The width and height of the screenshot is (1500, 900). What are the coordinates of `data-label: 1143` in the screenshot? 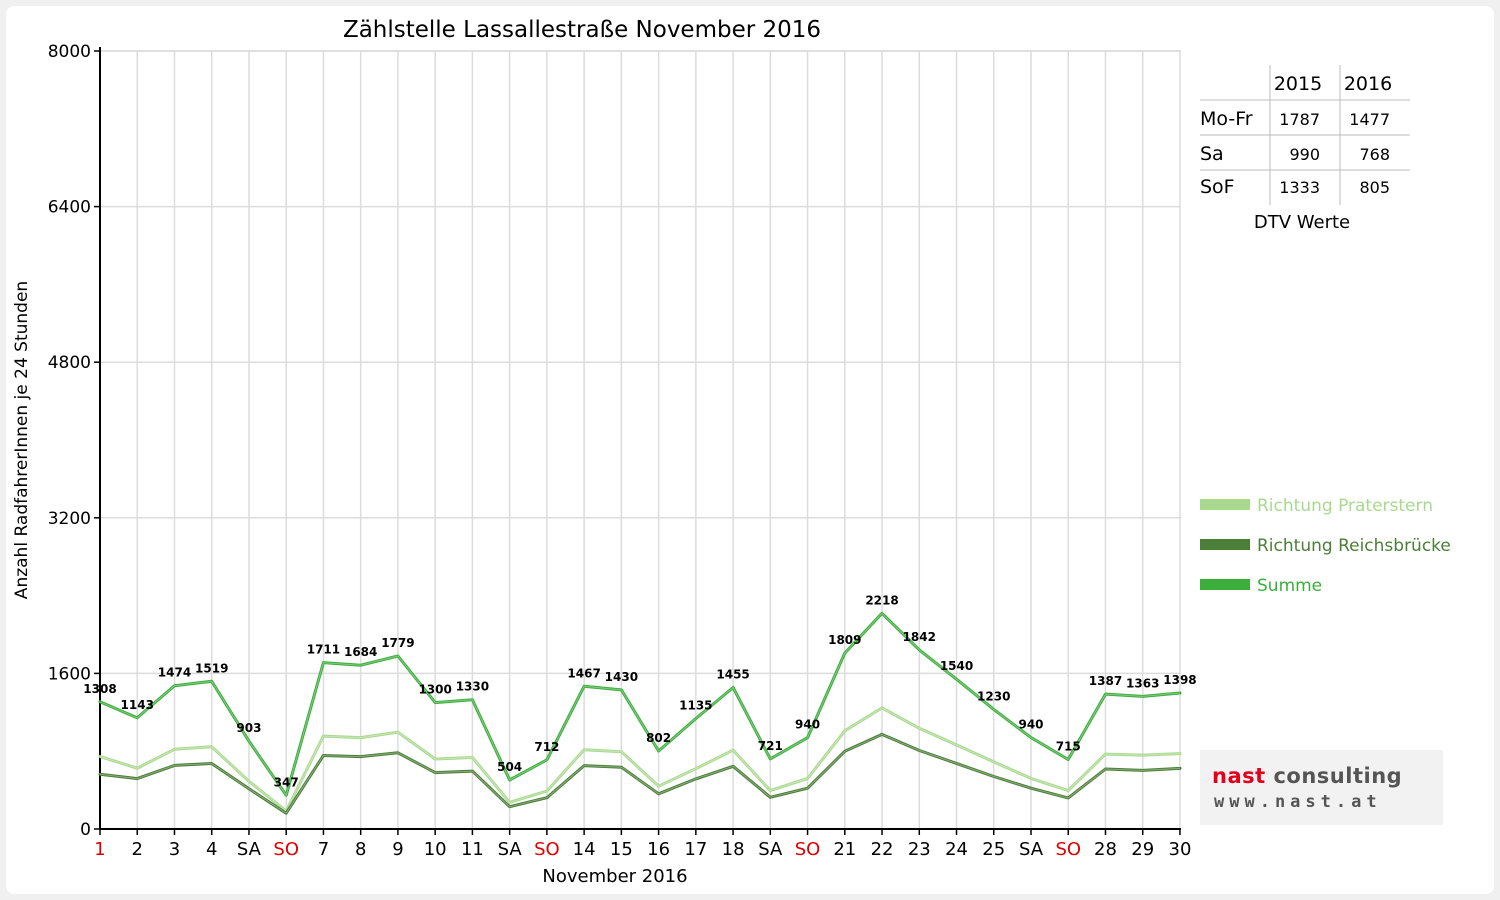 It's located at (137, 705).